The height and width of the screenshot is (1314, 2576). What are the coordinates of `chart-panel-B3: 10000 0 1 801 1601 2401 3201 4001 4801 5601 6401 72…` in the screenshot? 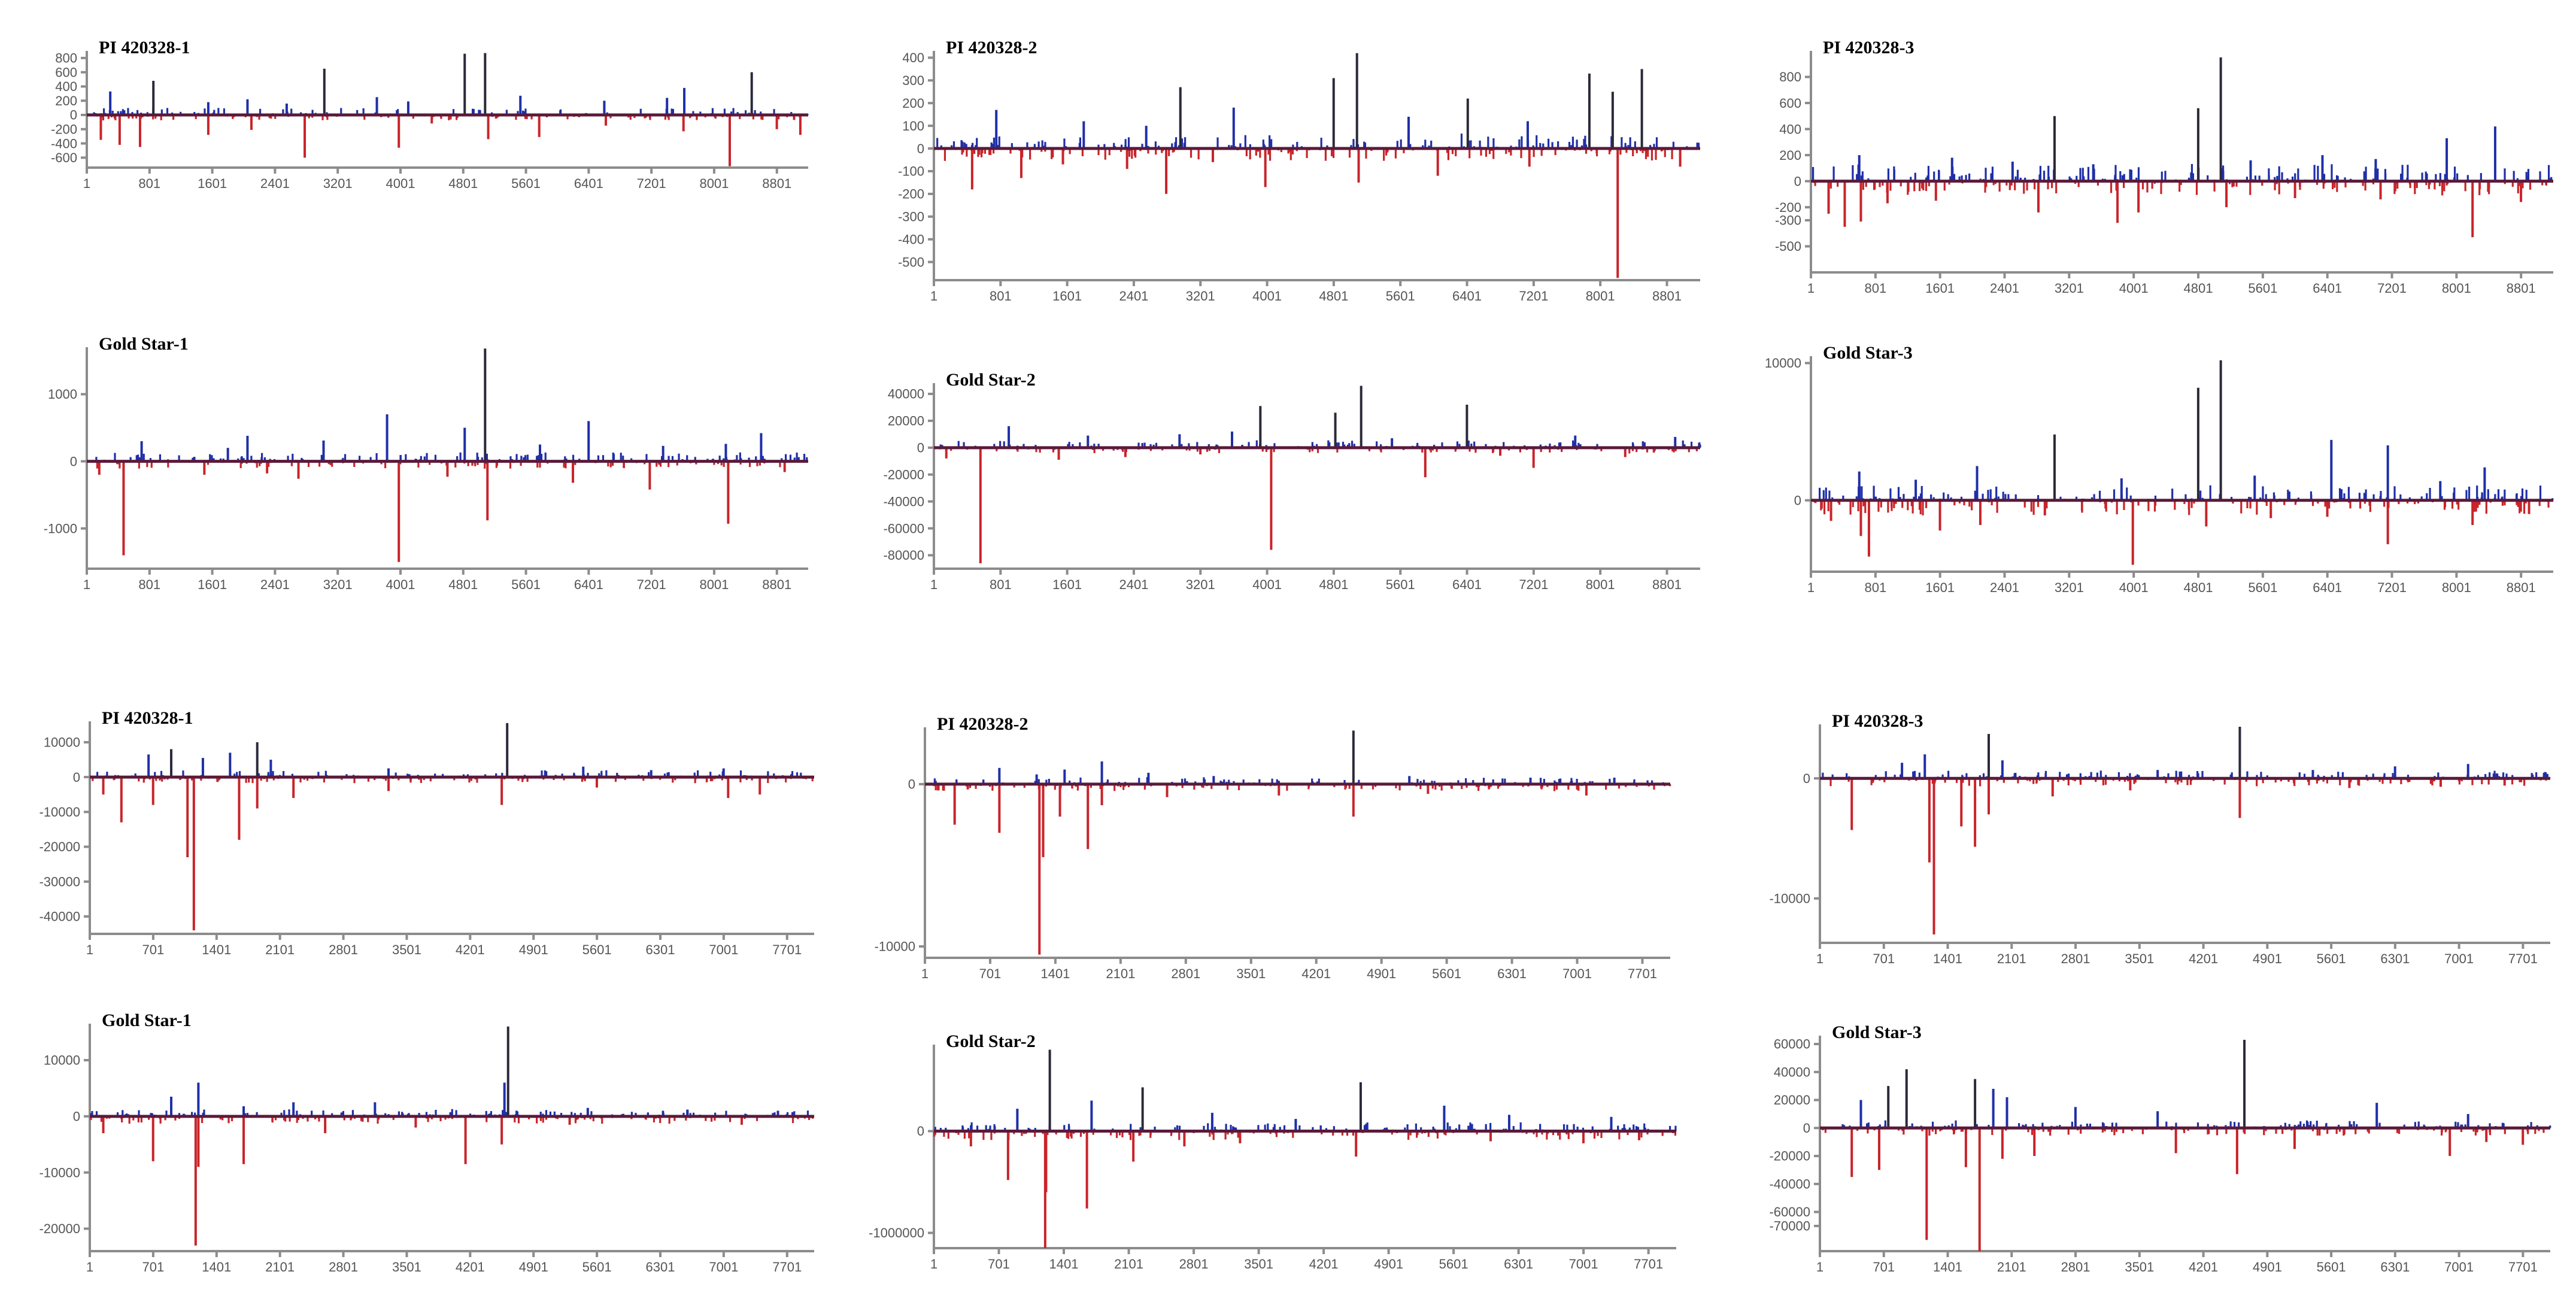 It's located at (2159, 469).